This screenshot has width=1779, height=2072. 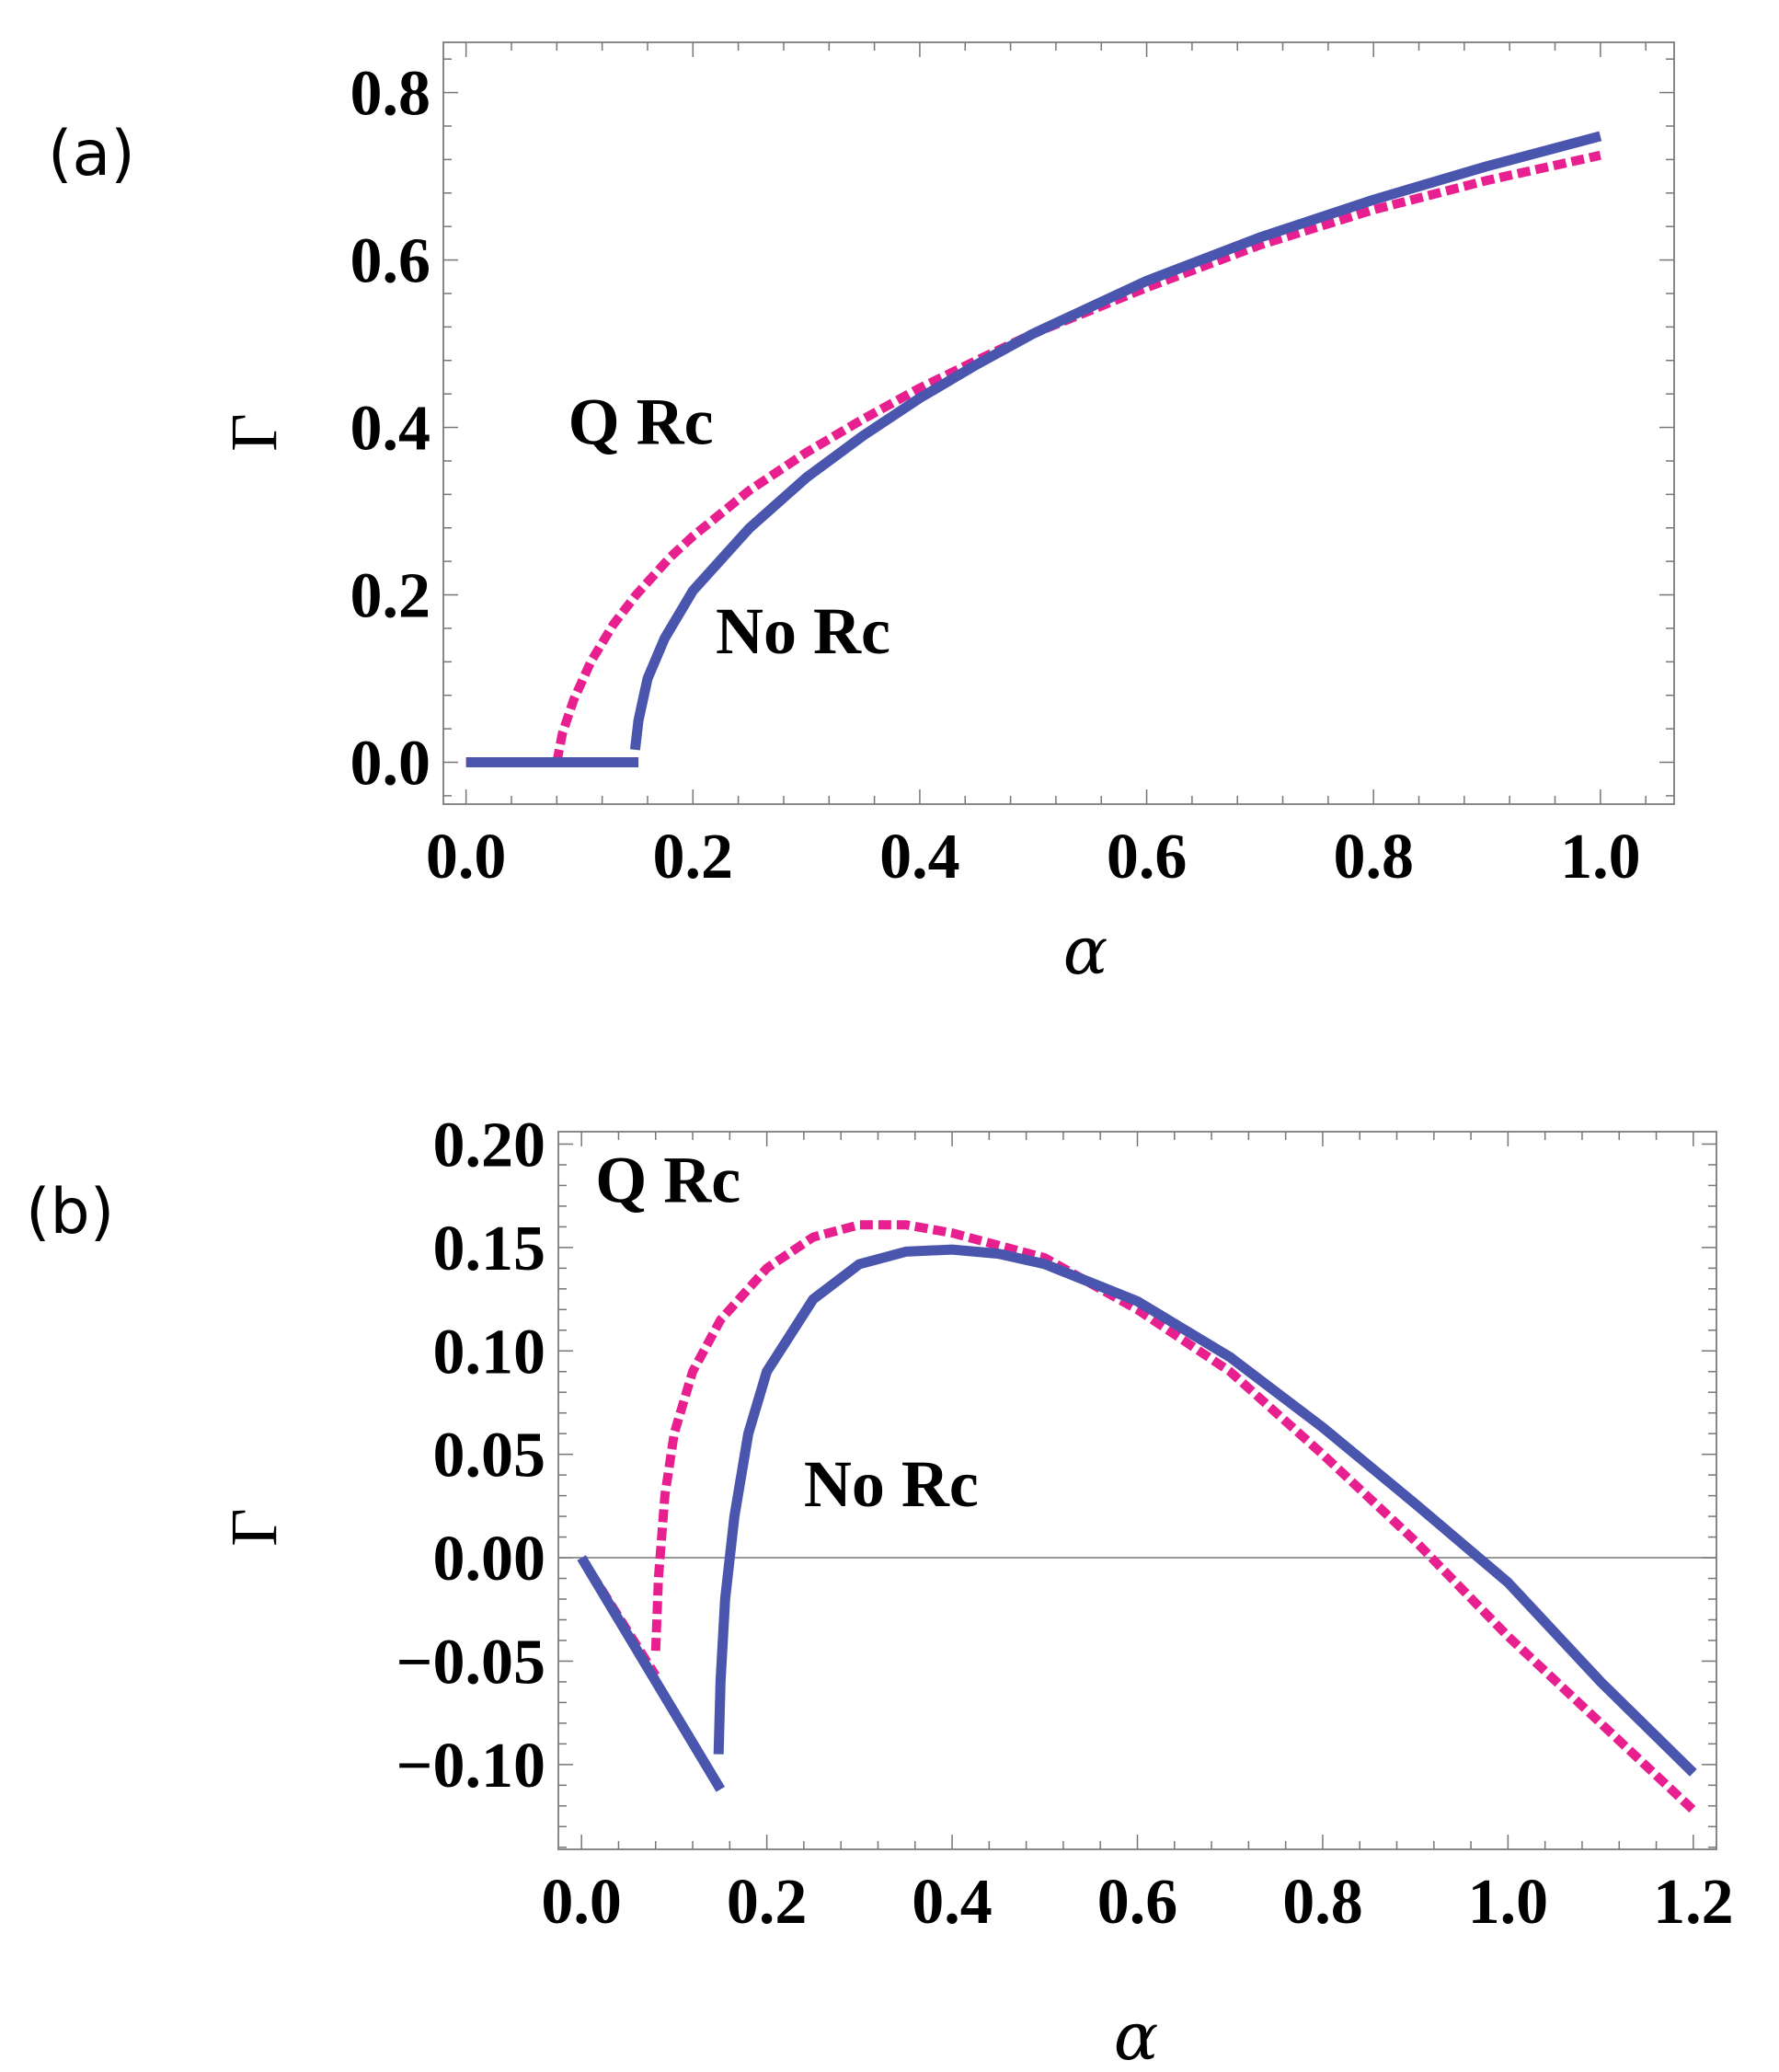 What do you see at coordinates (391, 596) in the screenshot?
I see `y-tick-label: 0.2` at bounding box center [391, 596].